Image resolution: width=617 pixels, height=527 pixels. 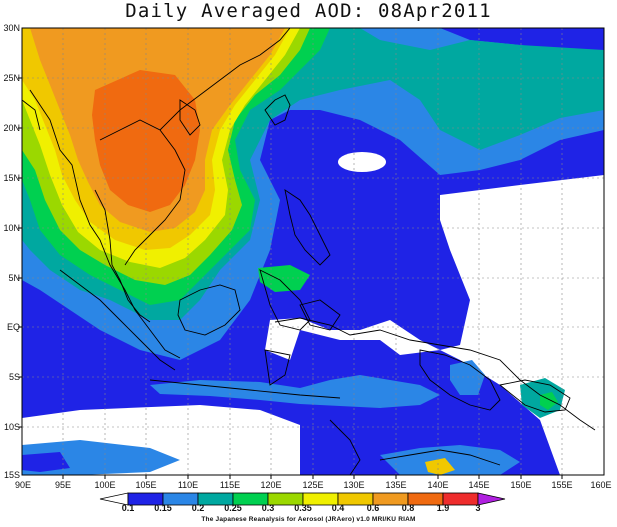 What do you see at coordinates (295, 391) in the screenshot?
I see `aod-level-0.15-south` at bounding box center [295, 391].